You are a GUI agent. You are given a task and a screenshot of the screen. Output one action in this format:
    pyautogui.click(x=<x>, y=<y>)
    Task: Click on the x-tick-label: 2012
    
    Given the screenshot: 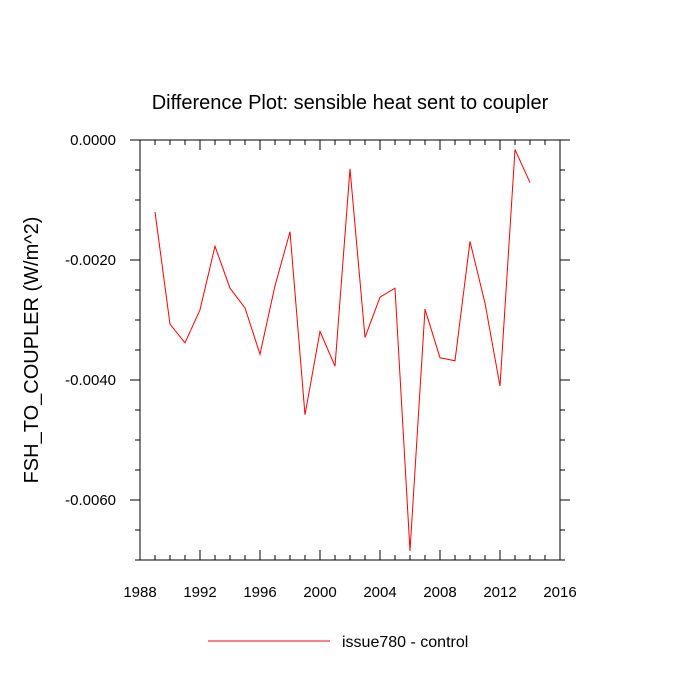 What is the action you would take?
    pyautogui.click(x=499, y=592)
    